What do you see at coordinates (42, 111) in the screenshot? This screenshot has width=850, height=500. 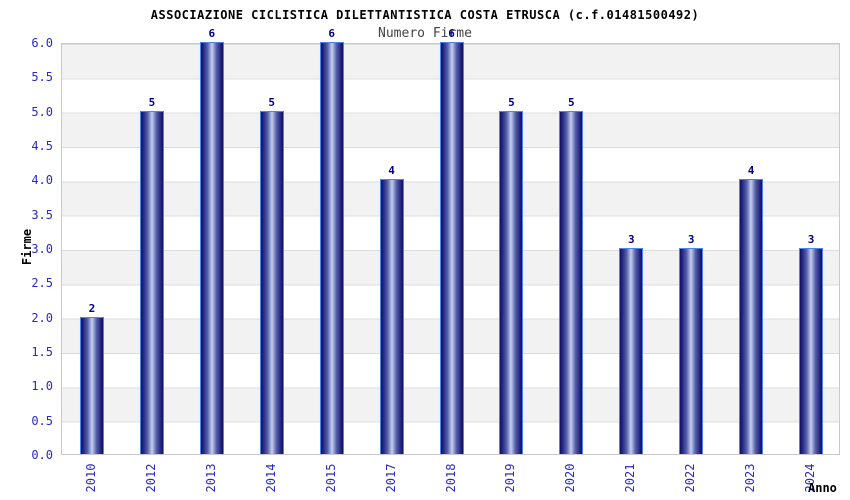 I see `y-tick-label: 5.0` at bounding box center [42, 111].